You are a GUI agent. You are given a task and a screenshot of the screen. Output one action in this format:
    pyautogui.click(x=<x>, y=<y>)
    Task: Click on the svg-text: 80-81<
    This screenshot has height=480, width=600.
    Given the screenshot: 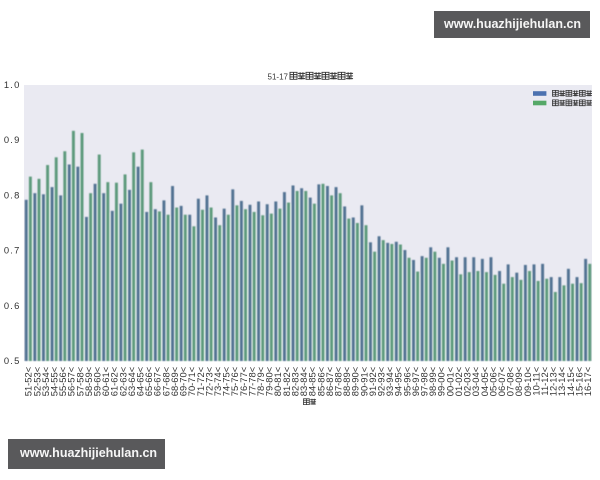 What is the action you would take?
    pyautogui.click(x=277, y=381)
    